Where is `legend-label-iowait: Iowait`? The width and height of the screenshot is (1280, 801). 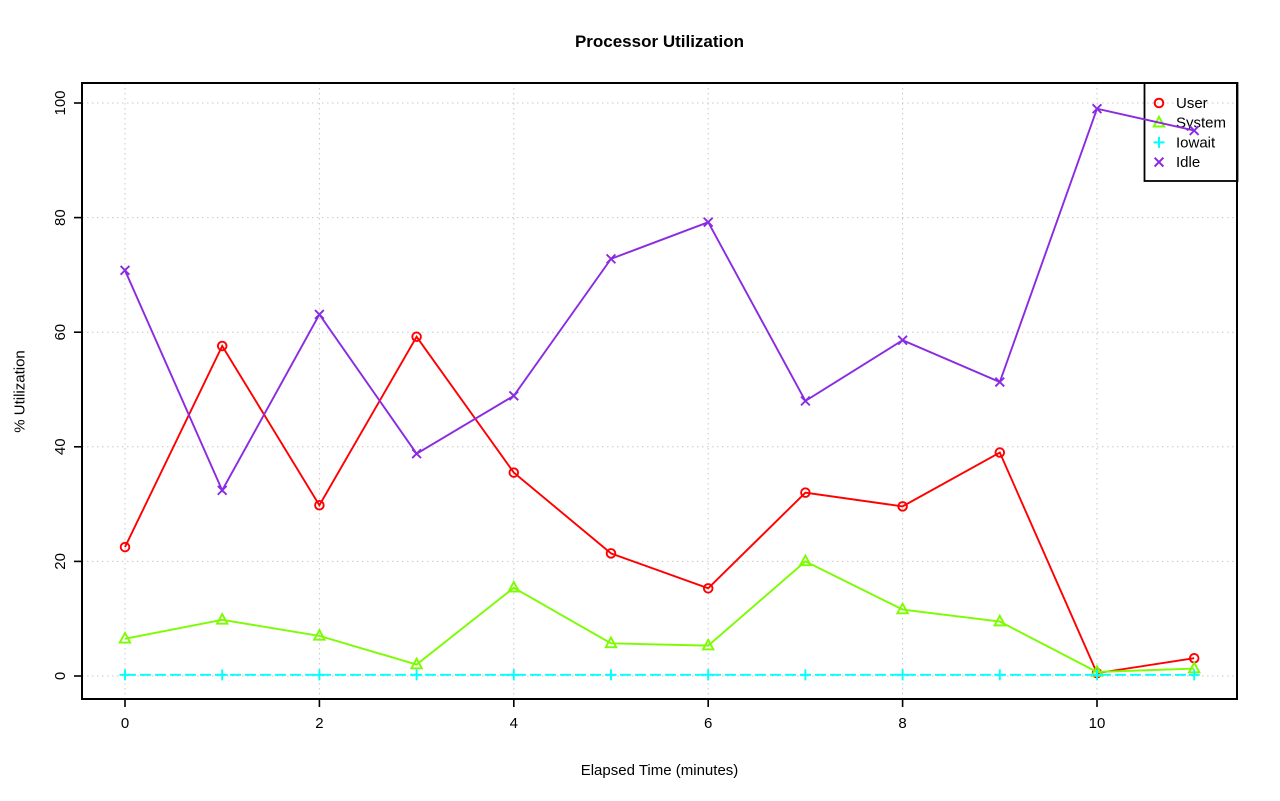 legend-label-iowait: Iowait is located at coordinates (1196, 142).